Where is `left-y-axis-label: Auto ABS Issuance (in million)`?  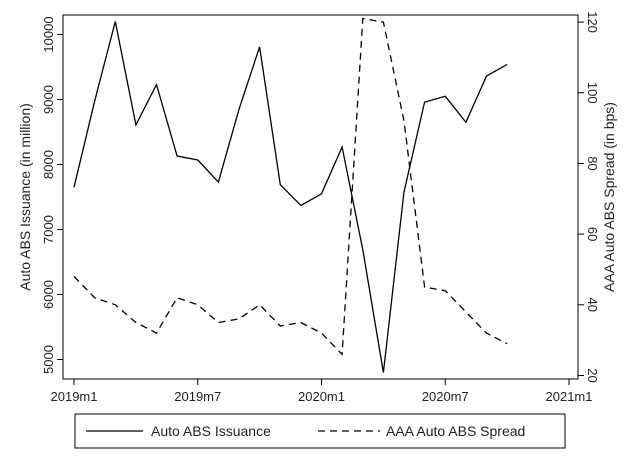 left-y-axis-label: Auto ABS Issuance (in million) is located at coordinates (25, 197).